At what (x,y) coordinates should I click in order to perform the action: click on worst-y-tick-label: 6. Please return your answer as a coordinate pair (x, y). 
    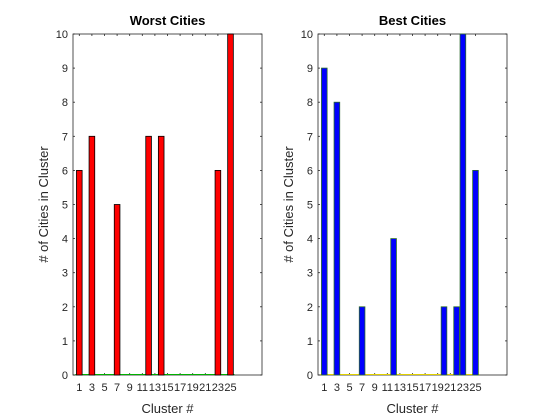
    Looking at the image, I should click on (65, 171).